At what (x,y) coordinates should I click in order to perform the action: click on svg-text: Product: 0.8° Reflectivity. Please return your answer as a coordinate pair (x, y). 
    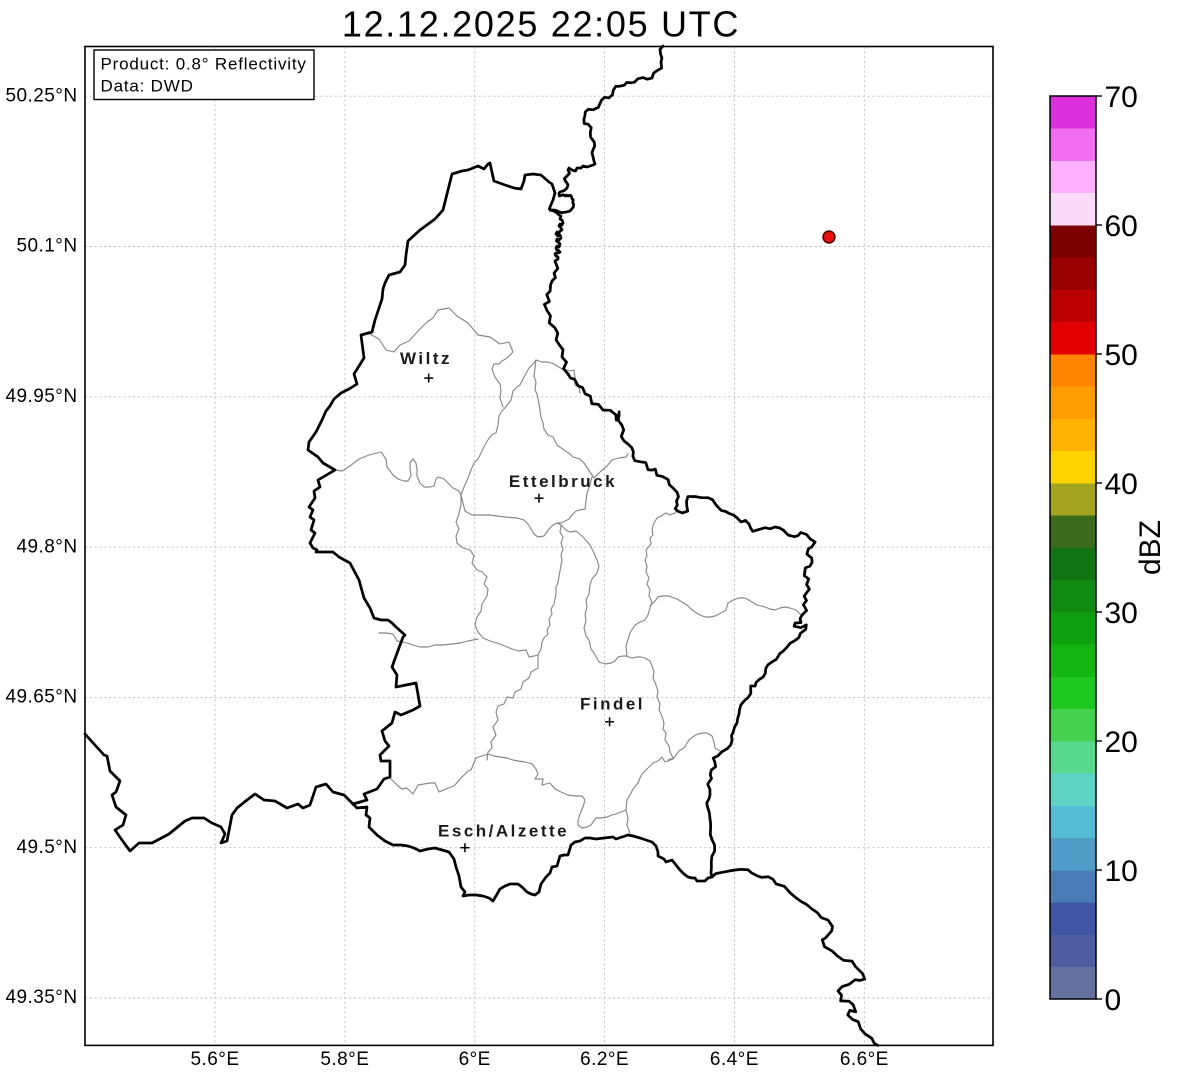
    Looking at the image, I should click on (204, 64).